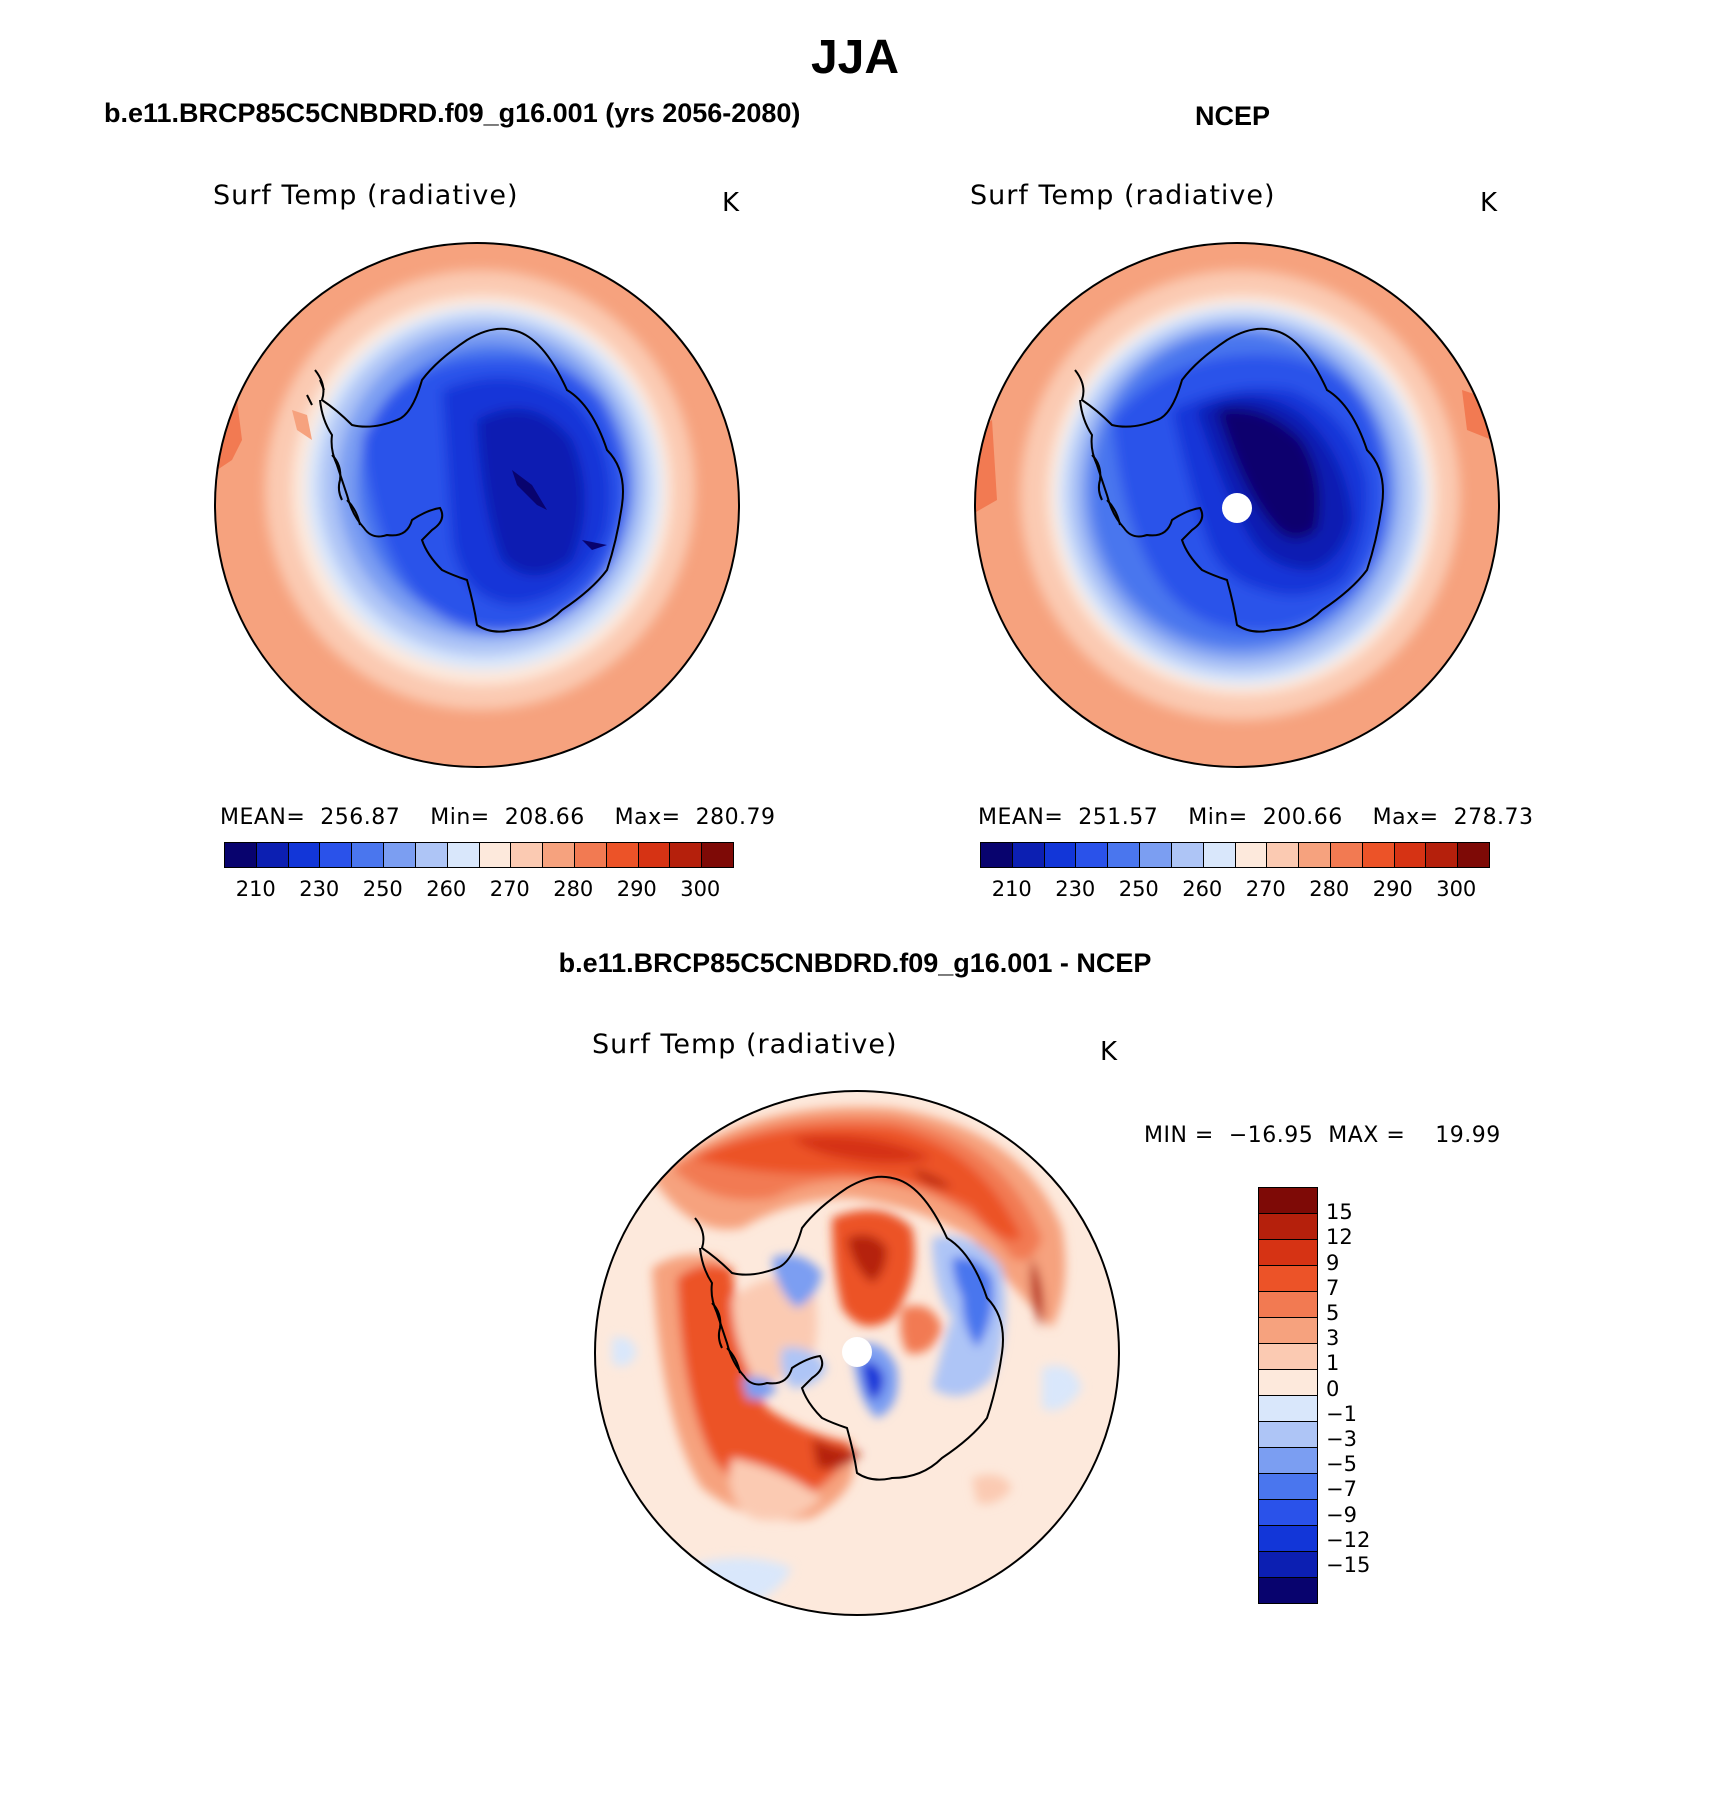 The width and height of the screenshot is (1710, 1813). I want to click on colorbar-tick-label: 3, so click(1333, 1338).